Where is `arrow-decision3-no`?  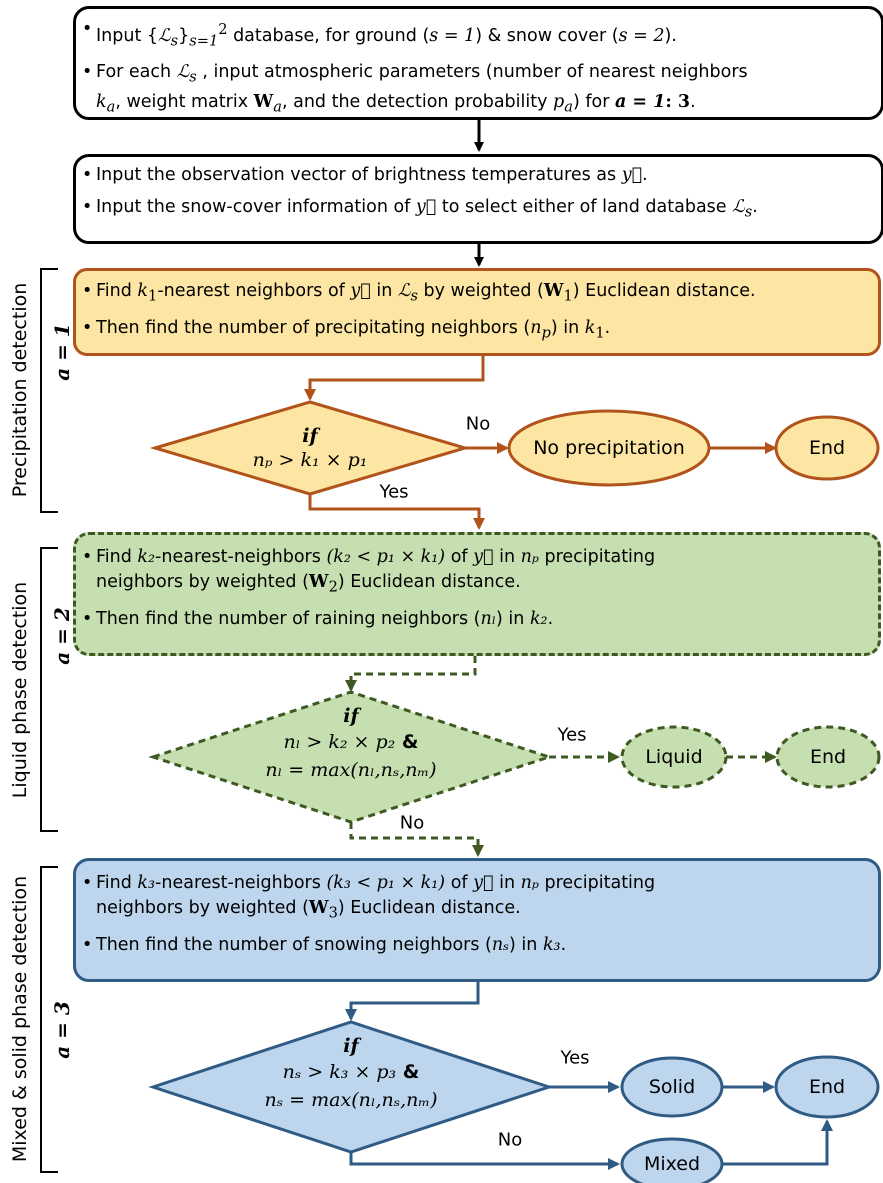 arrow-decision3-no is located at coordinates (484, 1161).